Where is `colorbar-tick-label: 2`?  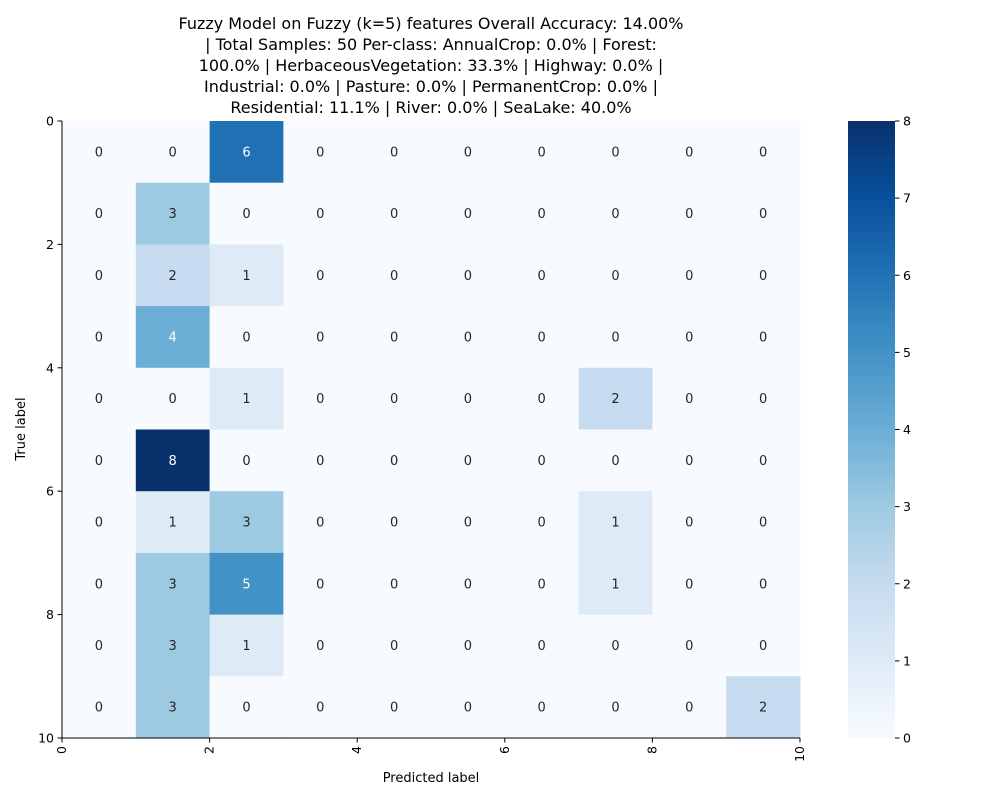
colorbar-tick-label: 2 is located at coordinates (907, 583).